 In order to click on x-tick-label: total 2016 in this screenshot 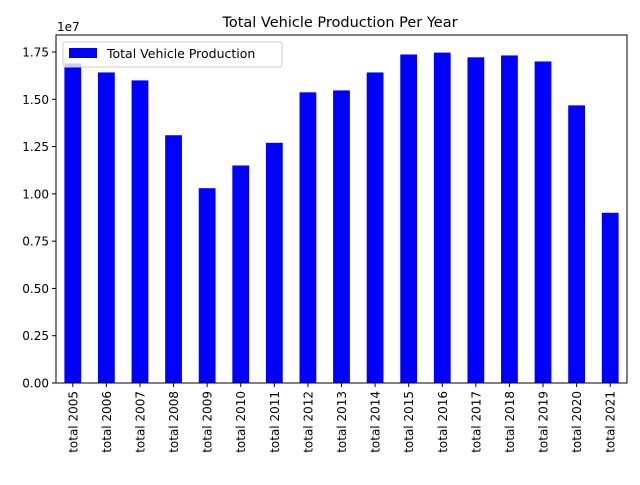, I will do `click(443, 422)`.